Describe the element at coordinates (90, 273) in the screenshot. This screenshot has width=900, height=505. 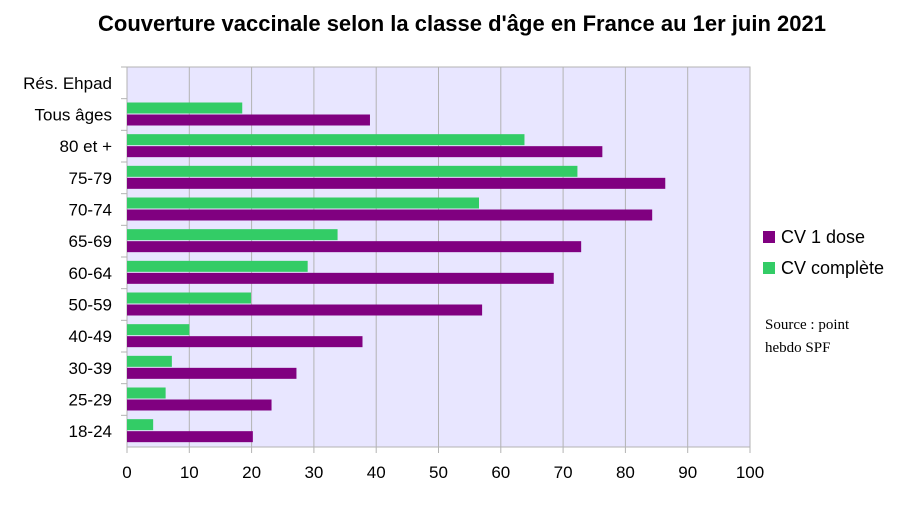
I see `category-label: 60-64` at that location.